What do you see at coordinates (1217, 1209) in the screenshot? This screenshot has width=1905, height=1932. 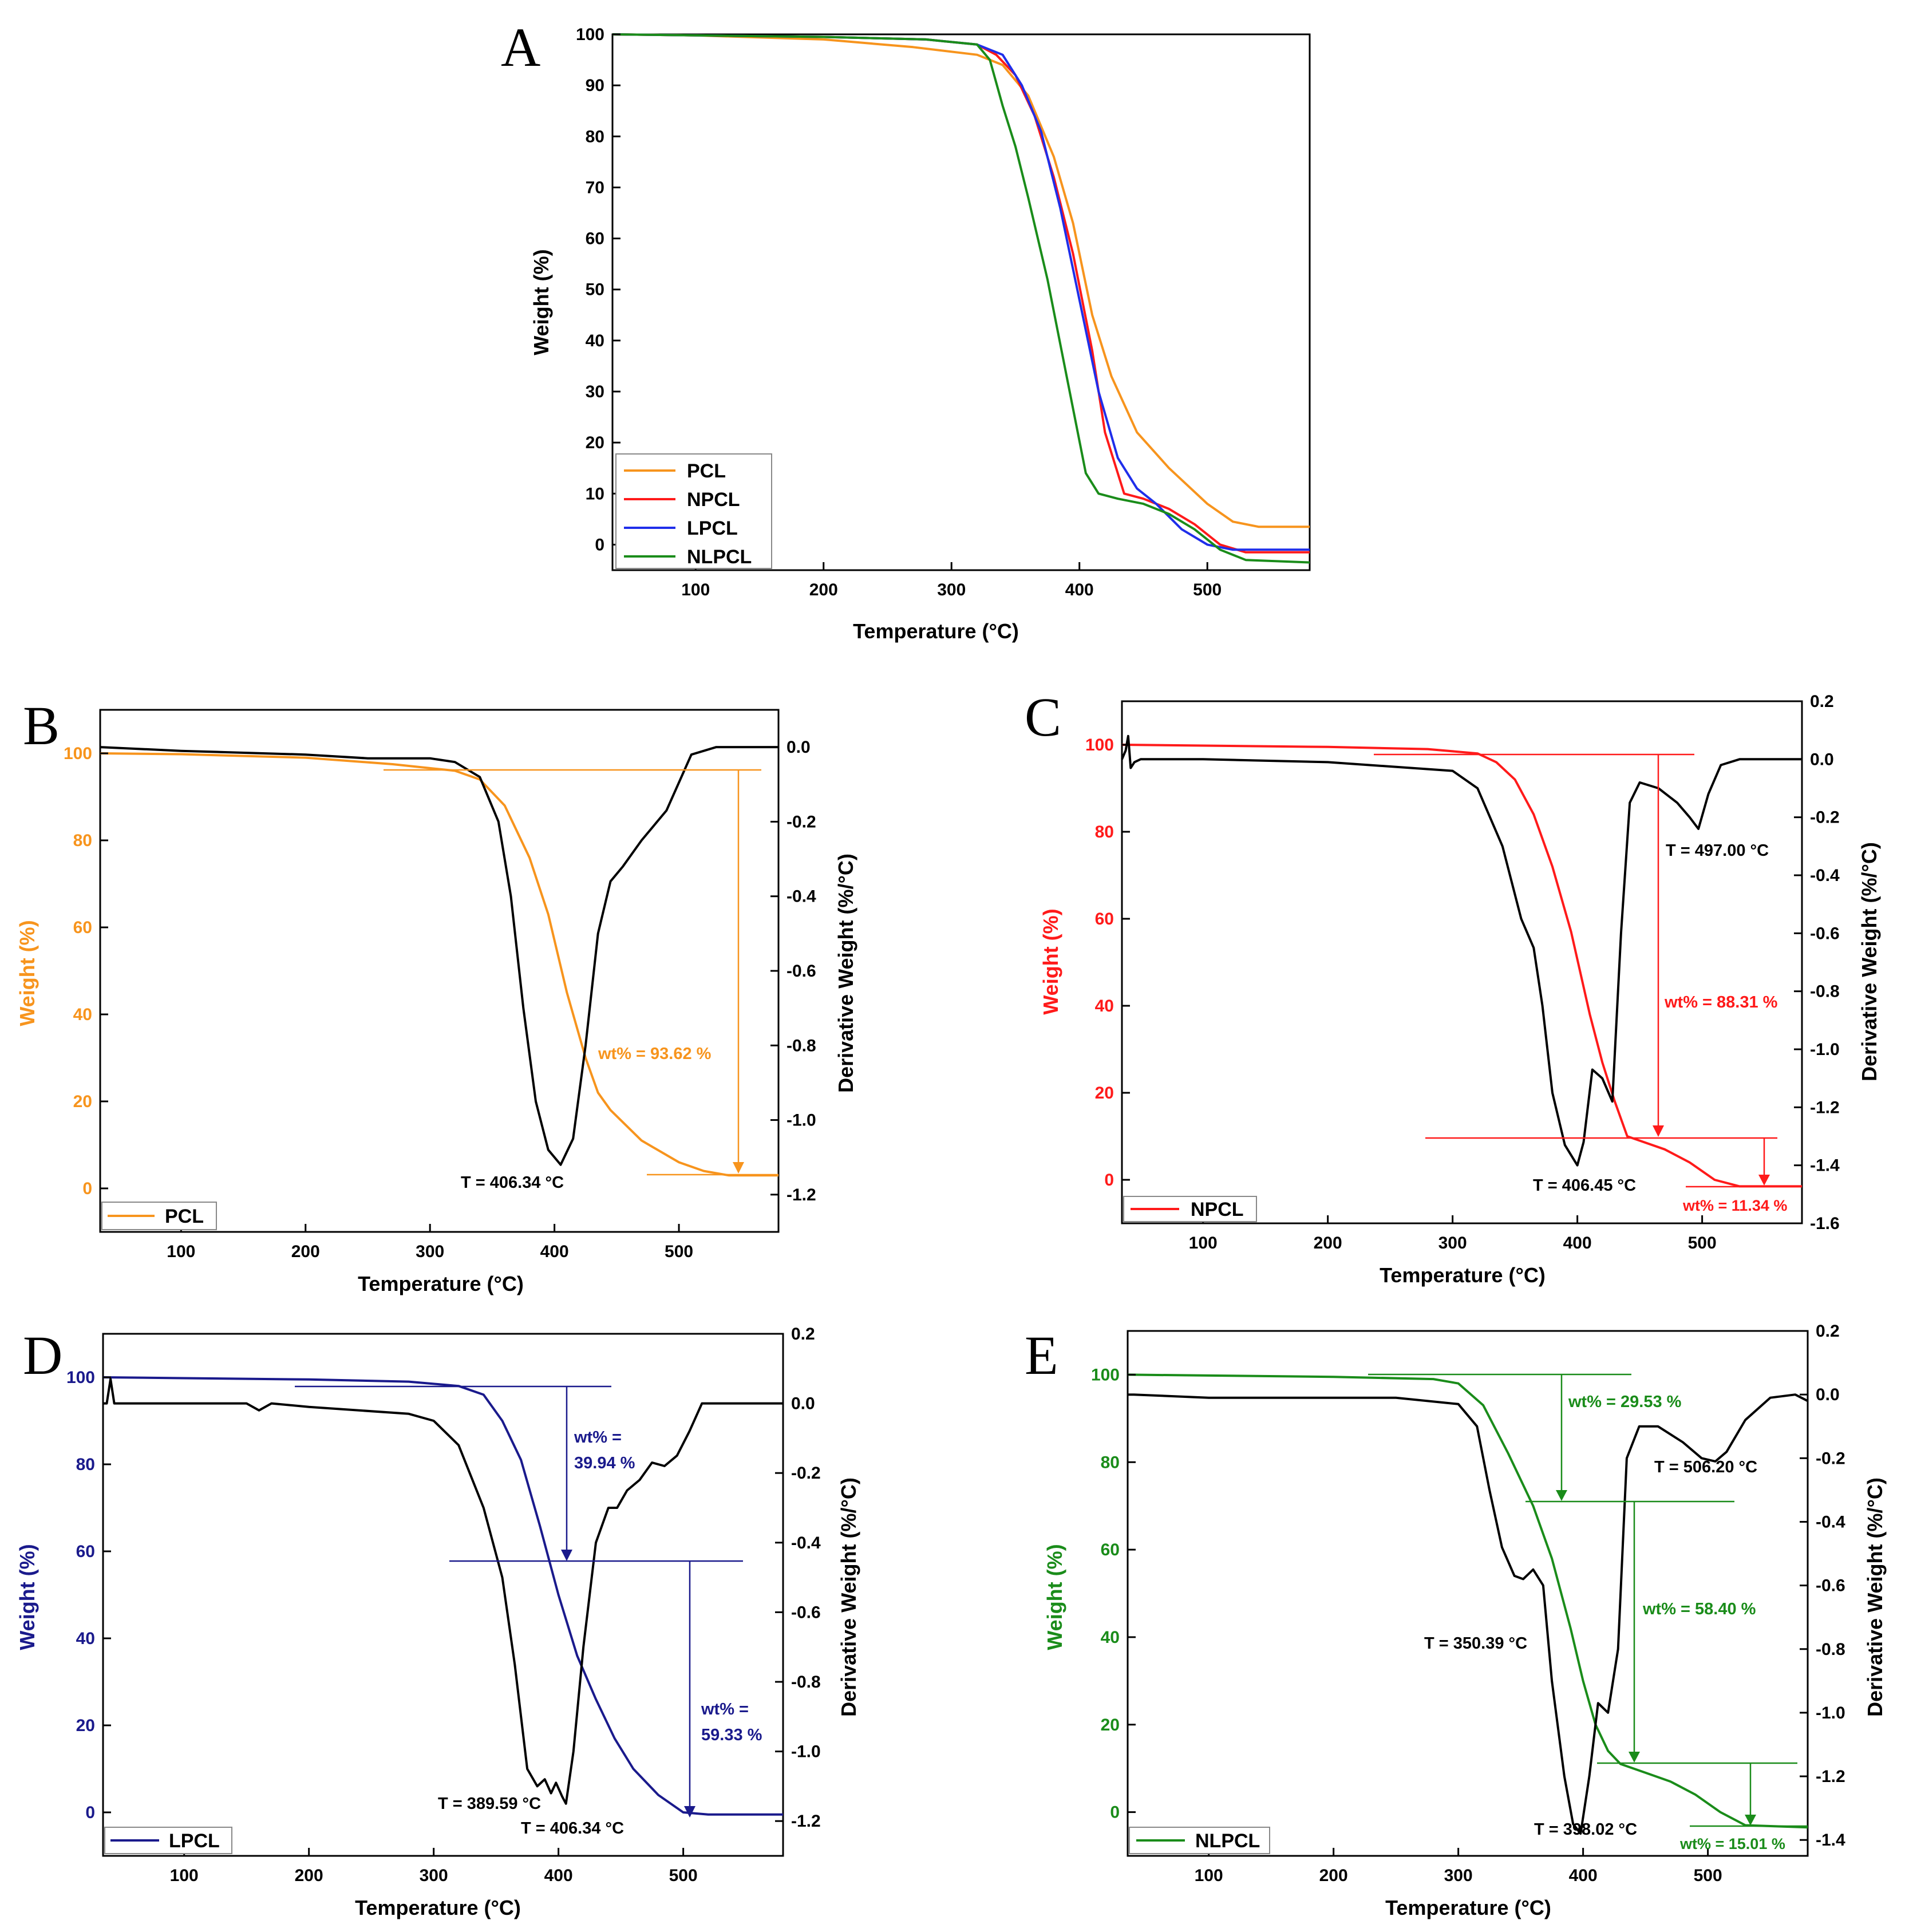 I see `legend-label-c: NPCL` at bounding box center [1217, 1209].